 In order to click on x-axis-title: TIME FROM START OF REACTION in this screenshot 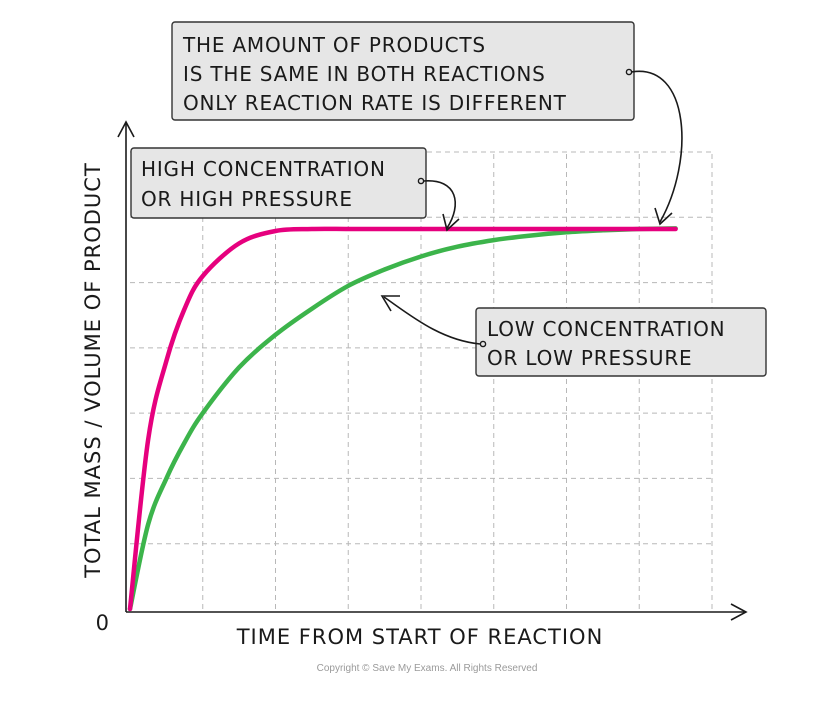, I will do `click(420, 637)`.